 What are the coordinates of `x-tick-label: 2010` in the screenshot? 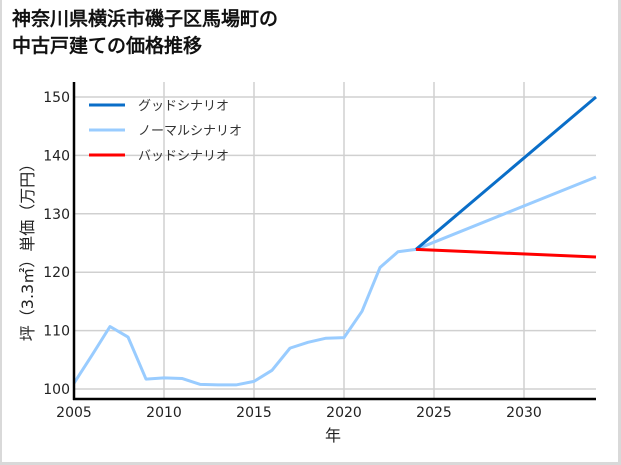 It's located at (164, 413).